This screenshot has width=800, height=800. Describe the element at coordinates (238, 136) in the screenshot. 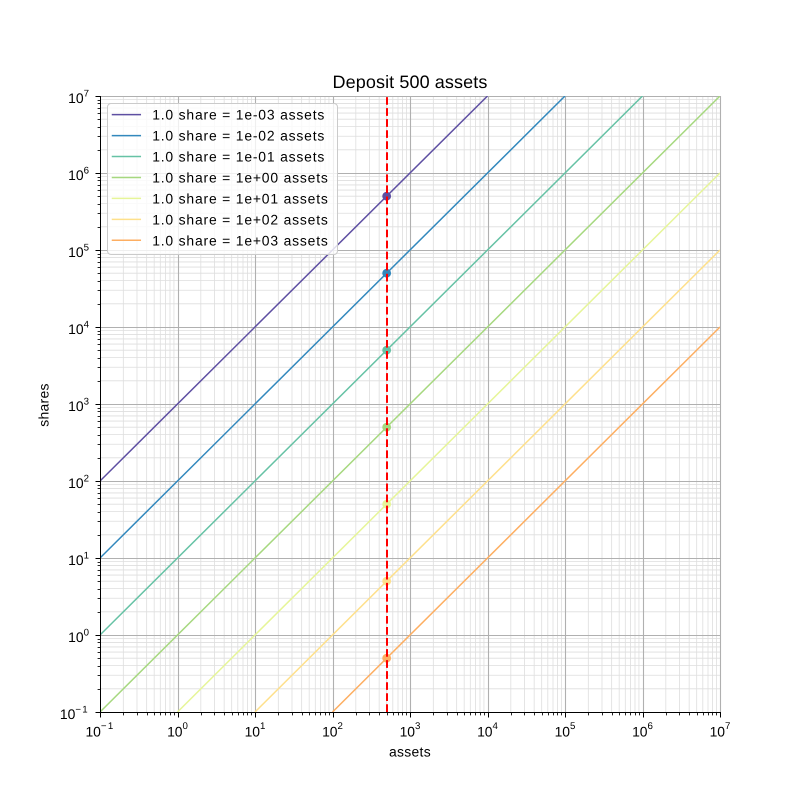

I see `svg-text: 1.0 share = 1e-02 assets` at that location.